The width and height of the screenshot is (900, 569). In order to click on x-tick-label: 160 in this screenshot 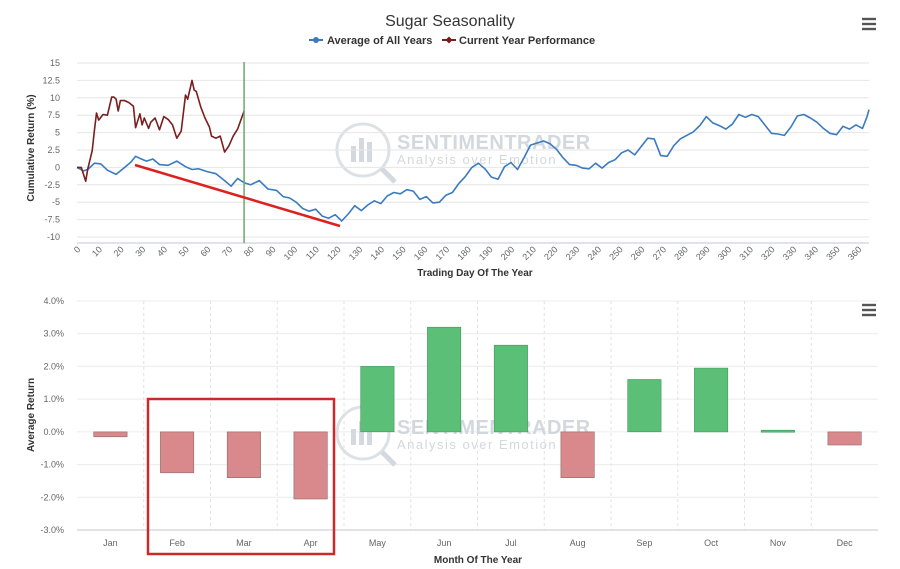, I will do `click(421, 253)`.